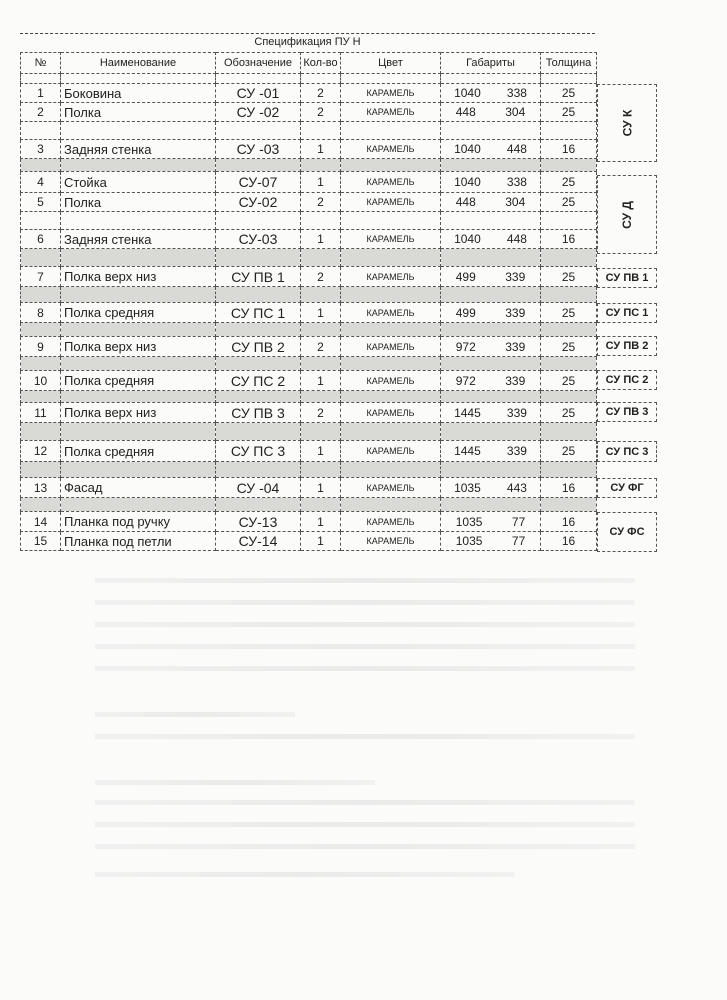 This screenshot has width=727, height=1000. What do you see at coordinates (627, 412) in the screenshot?
I see `group-label: СУ ПВ 3` at bounding box center [627, 412].